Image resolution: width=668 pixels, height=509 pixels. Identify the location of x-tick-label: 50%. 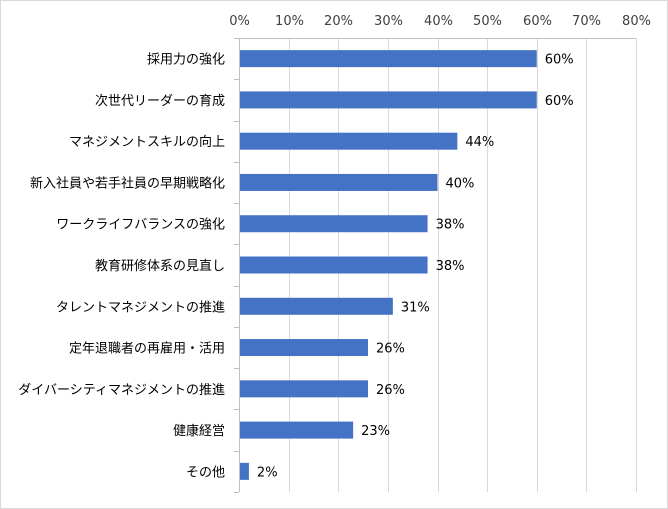
(487, 21).